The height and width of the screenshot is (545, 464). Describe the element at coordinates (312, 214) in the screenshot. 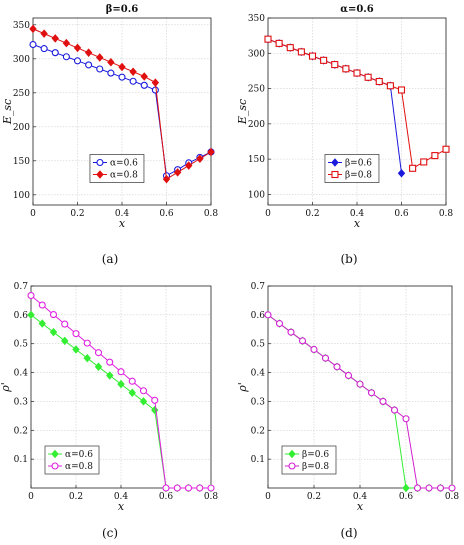

I see `x-tick-label: 0.2` at that location.